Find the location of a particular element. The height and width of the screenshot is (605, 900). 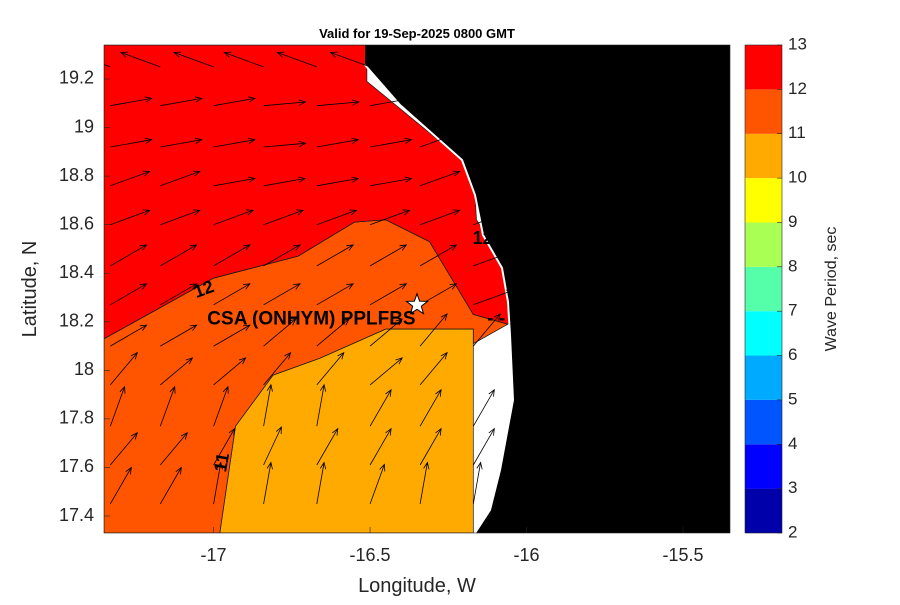

colorbar-tick-label: 8 is located at coordinates (792, 265).